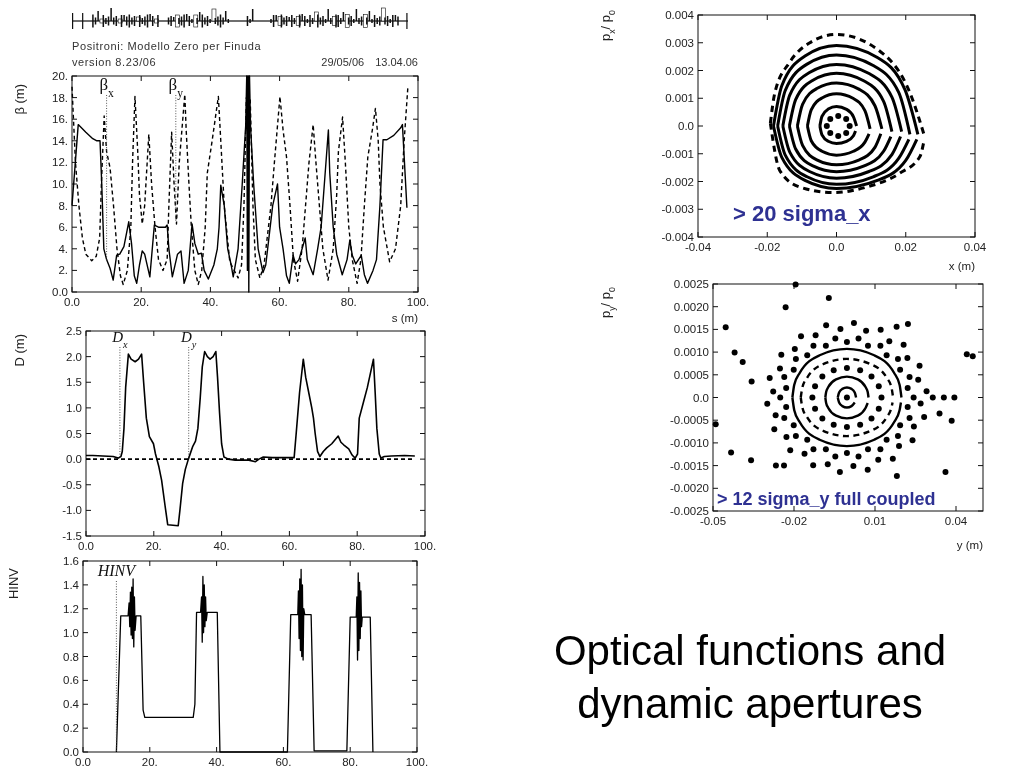  What do you see at coordinates (74, 331) in the screenshot?
I see `y-tick-label: 2.5` at bounding box center [74, 331].